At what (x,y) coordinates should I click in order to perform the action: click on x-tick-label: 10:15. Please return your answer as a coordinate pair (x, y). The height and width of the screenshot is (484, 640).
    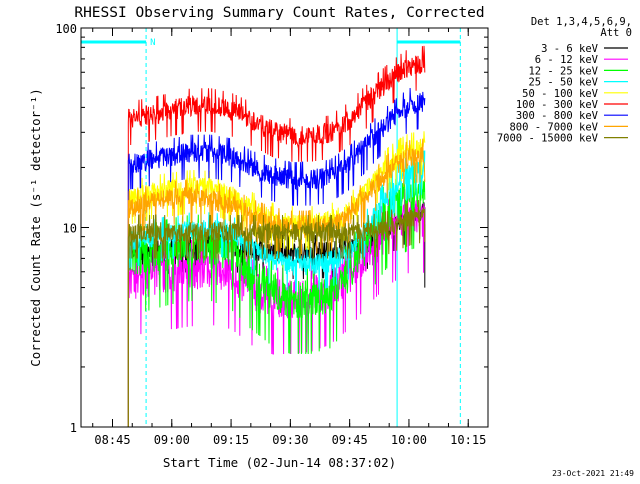
    Looking at the image, I should click on (468, 440).